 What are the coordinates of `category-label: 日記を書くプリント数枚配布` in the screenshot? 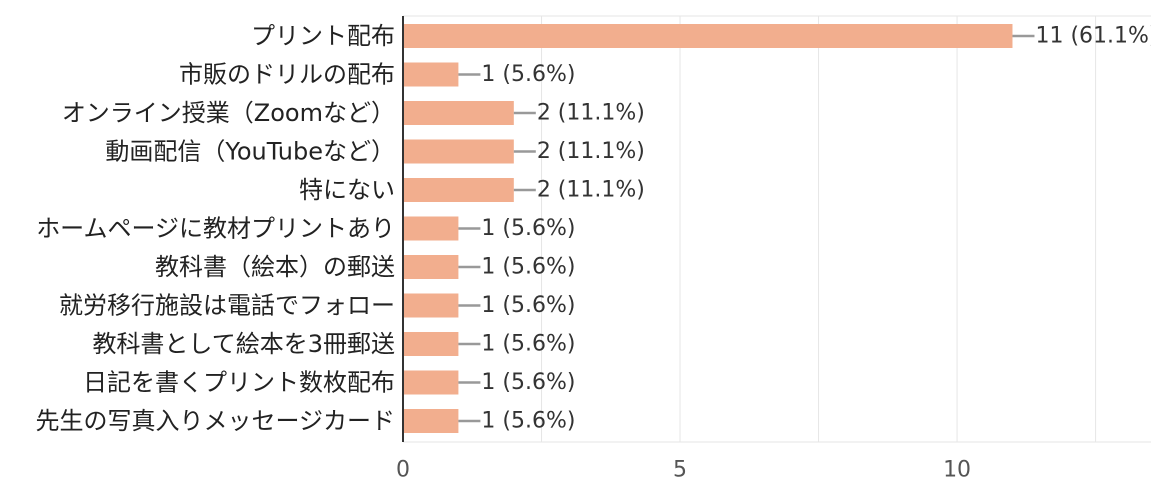 It's located at (239, 383).